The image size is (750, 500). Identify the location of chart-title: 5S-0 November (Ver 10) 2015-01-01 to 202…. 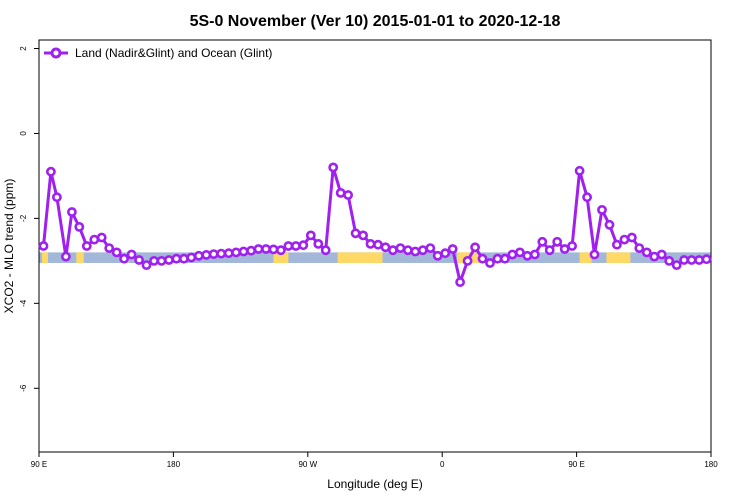
(375, 21).